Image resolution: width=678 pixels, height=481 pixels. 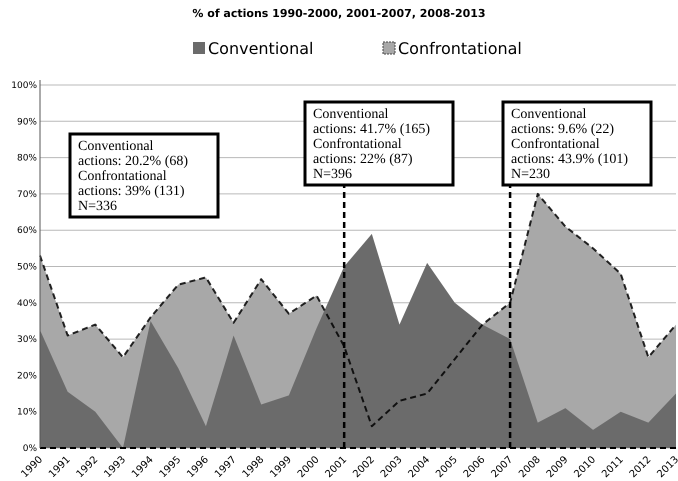 I want to click on legend-label: Confrontational, so click(x=460, y=48).